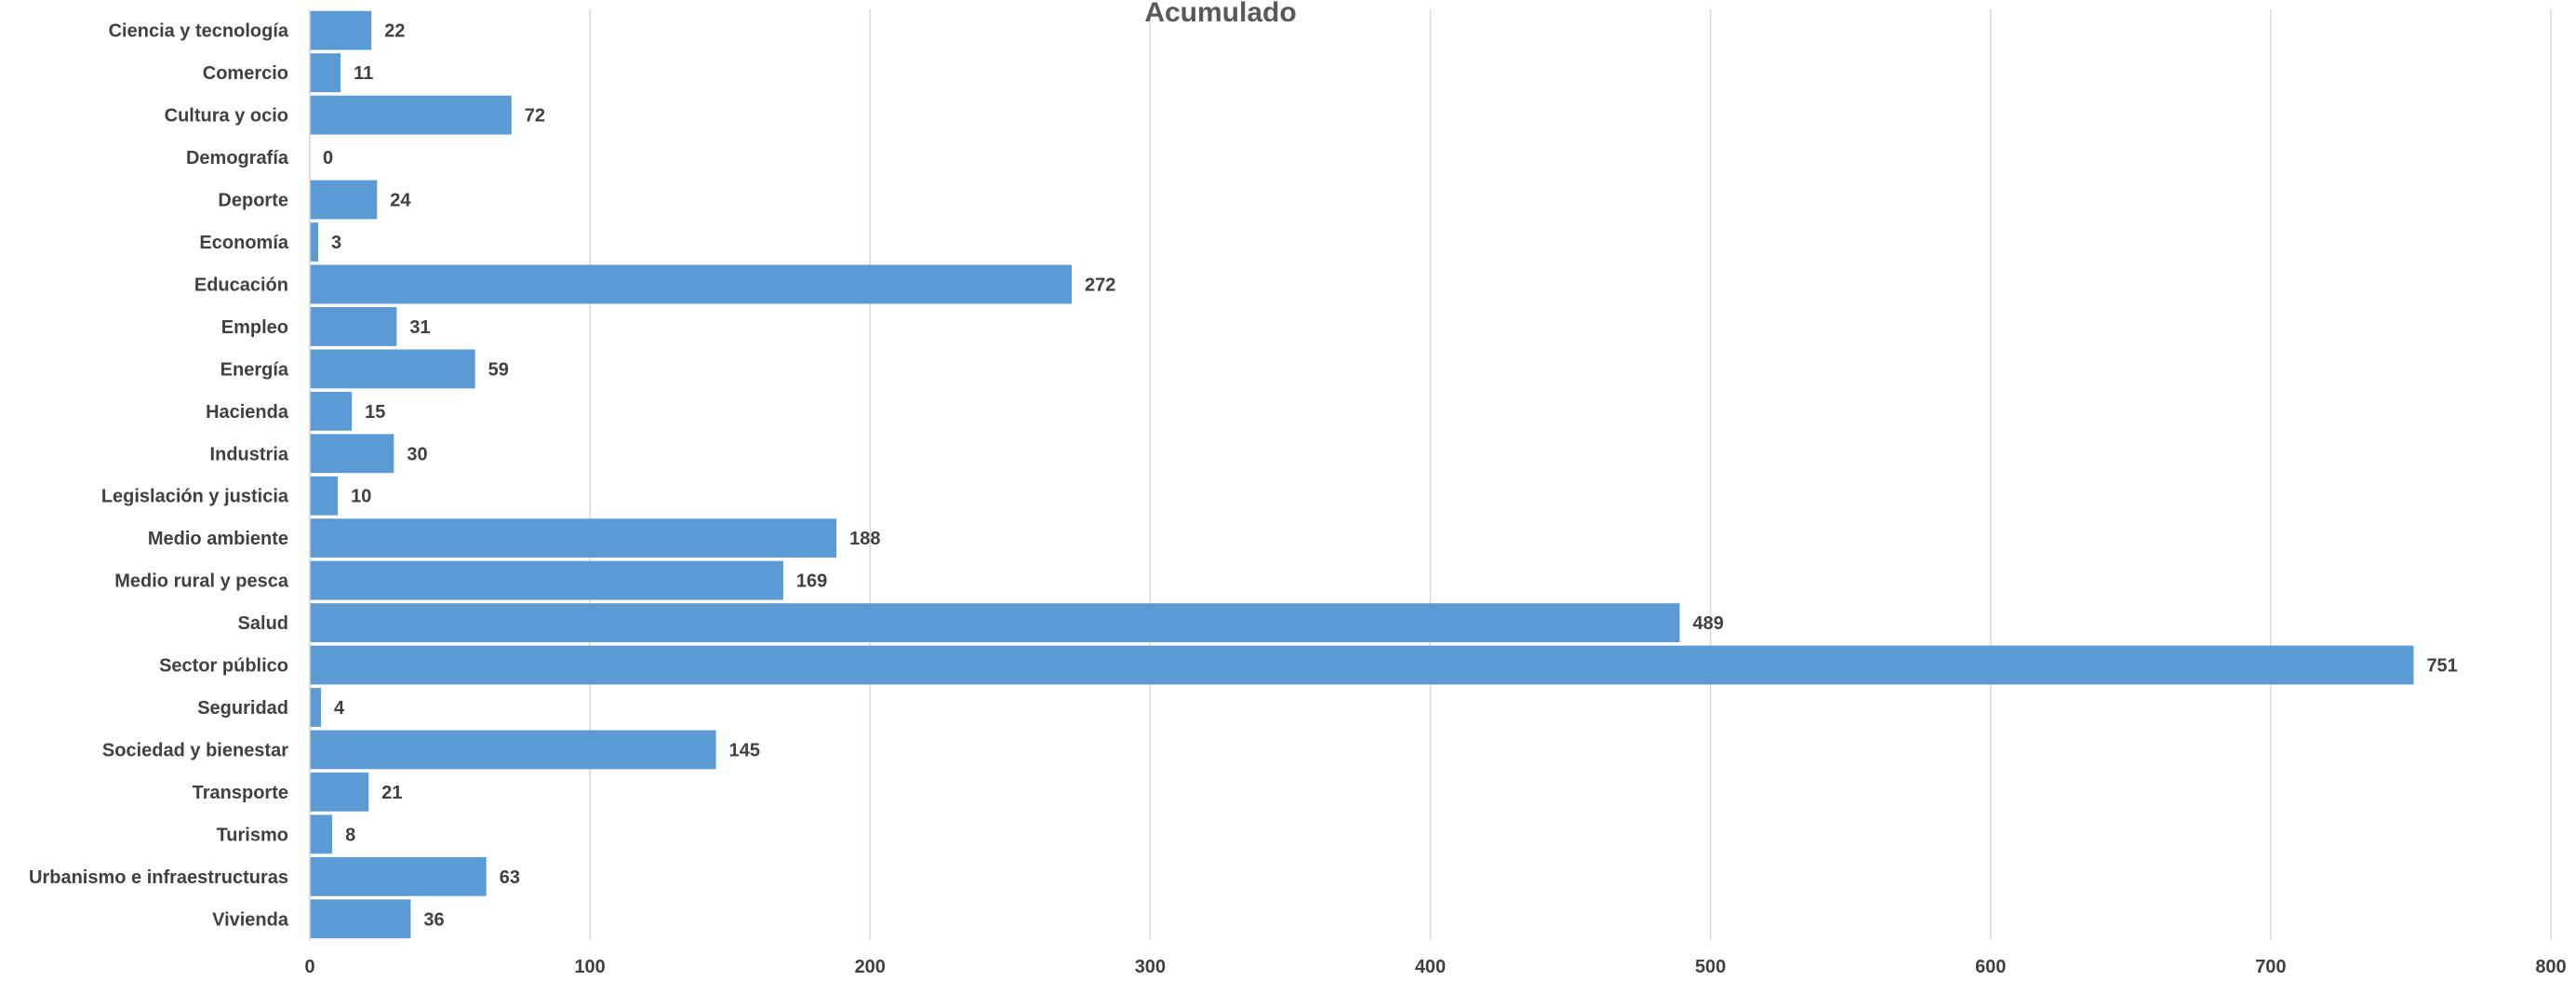  I want to click on category-label: Medio ambiente, so click(218, 539).